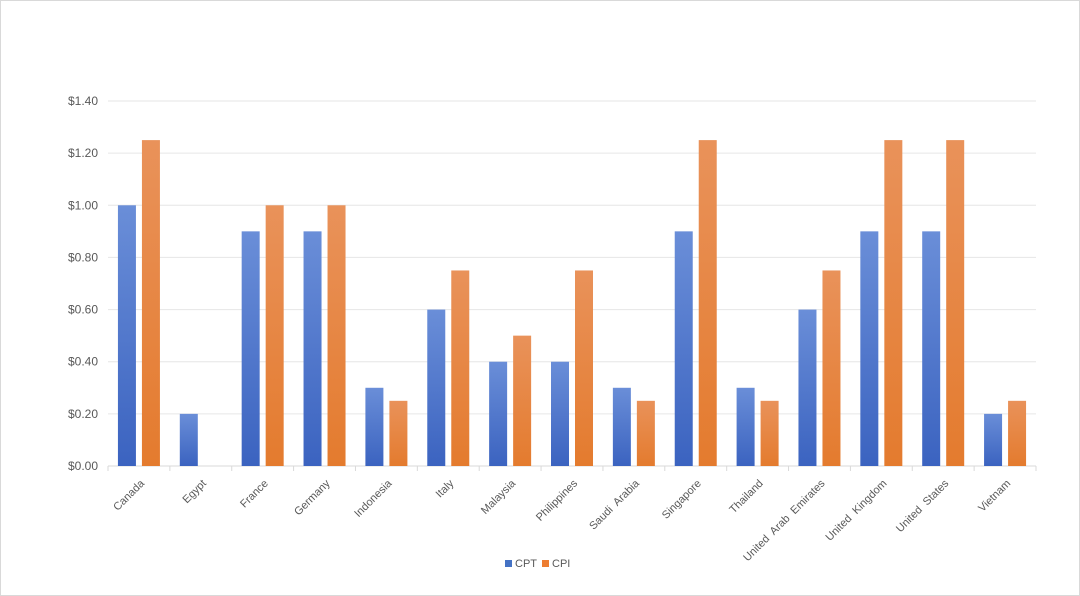  I want to click on y-axis: $0.00 $0.20 $0.40 $0.60 $0.80 $1.00 $1.20 $1.40, so click(83, 283).